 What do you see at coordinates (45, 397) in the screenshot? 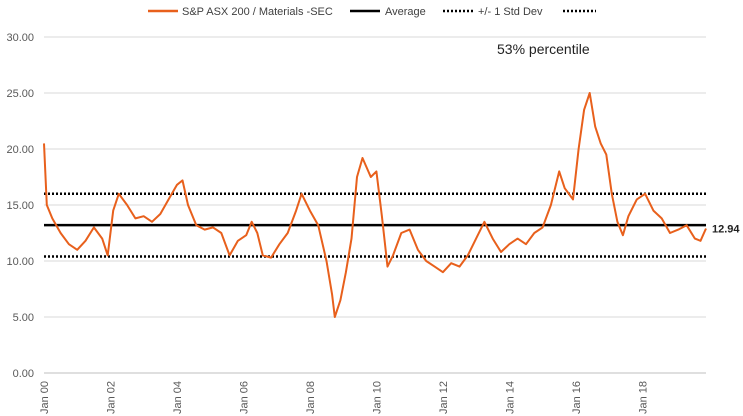
I see `x-tick-label: Jan 00` at bounding box center [45, 397].